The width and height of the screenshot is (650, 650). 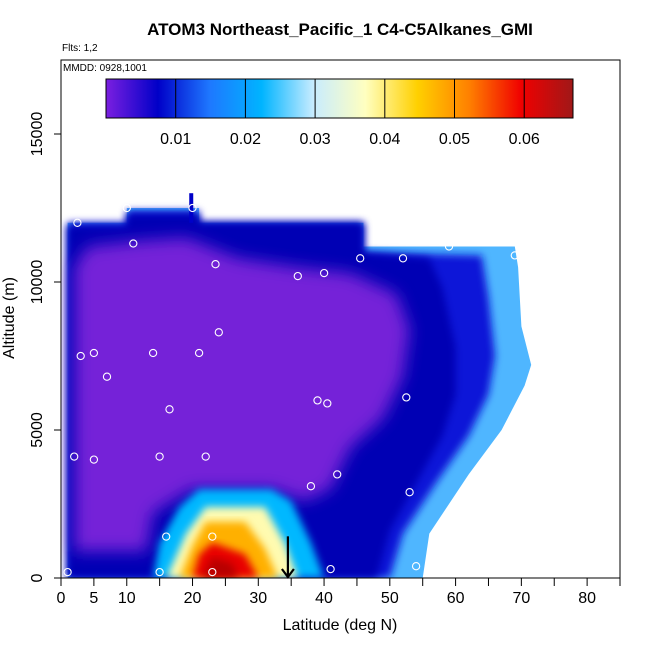 What do you see at coordinates (454, 139) in the screenshot?
I see `colorbar-tick-label: 0.05` at bounding box center [454, 139].